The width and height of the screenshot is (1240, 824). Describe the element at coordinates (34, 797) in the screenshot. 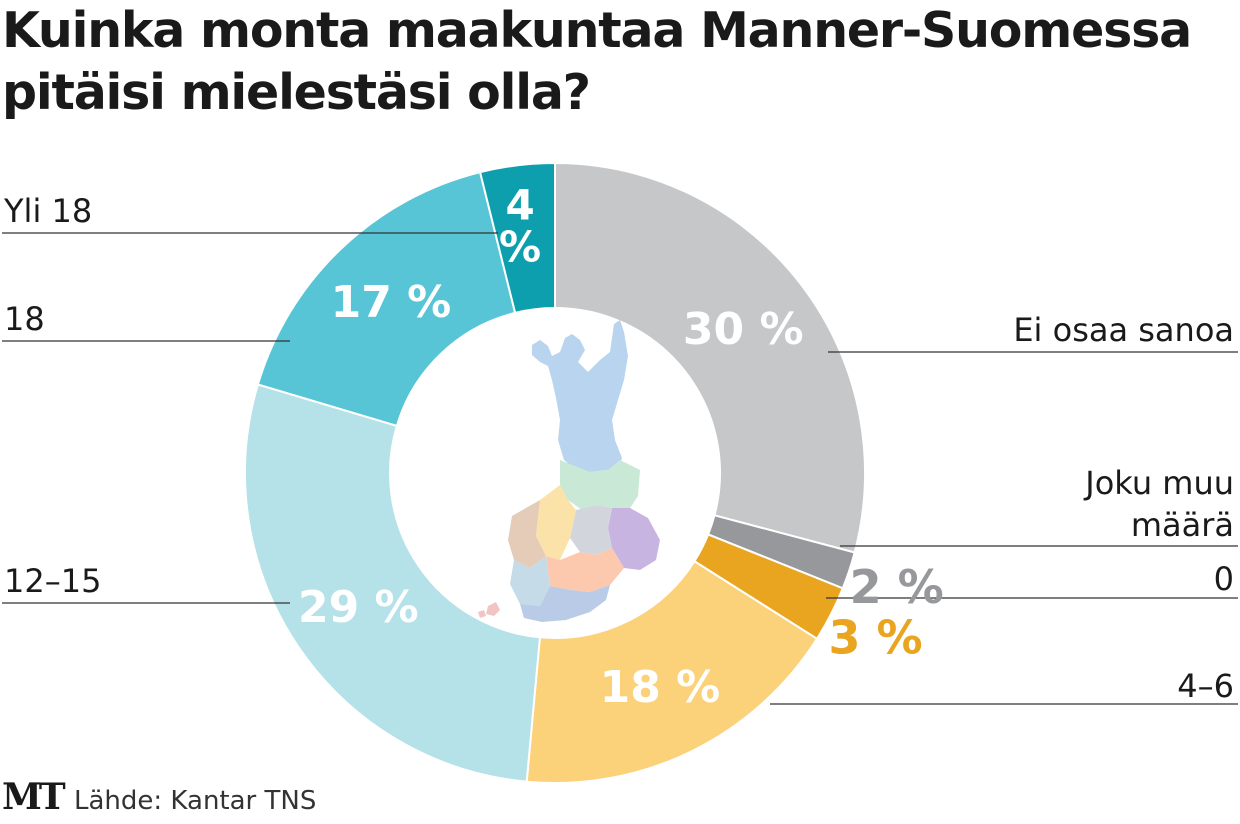

I see `mt-logo: MT` at that location.